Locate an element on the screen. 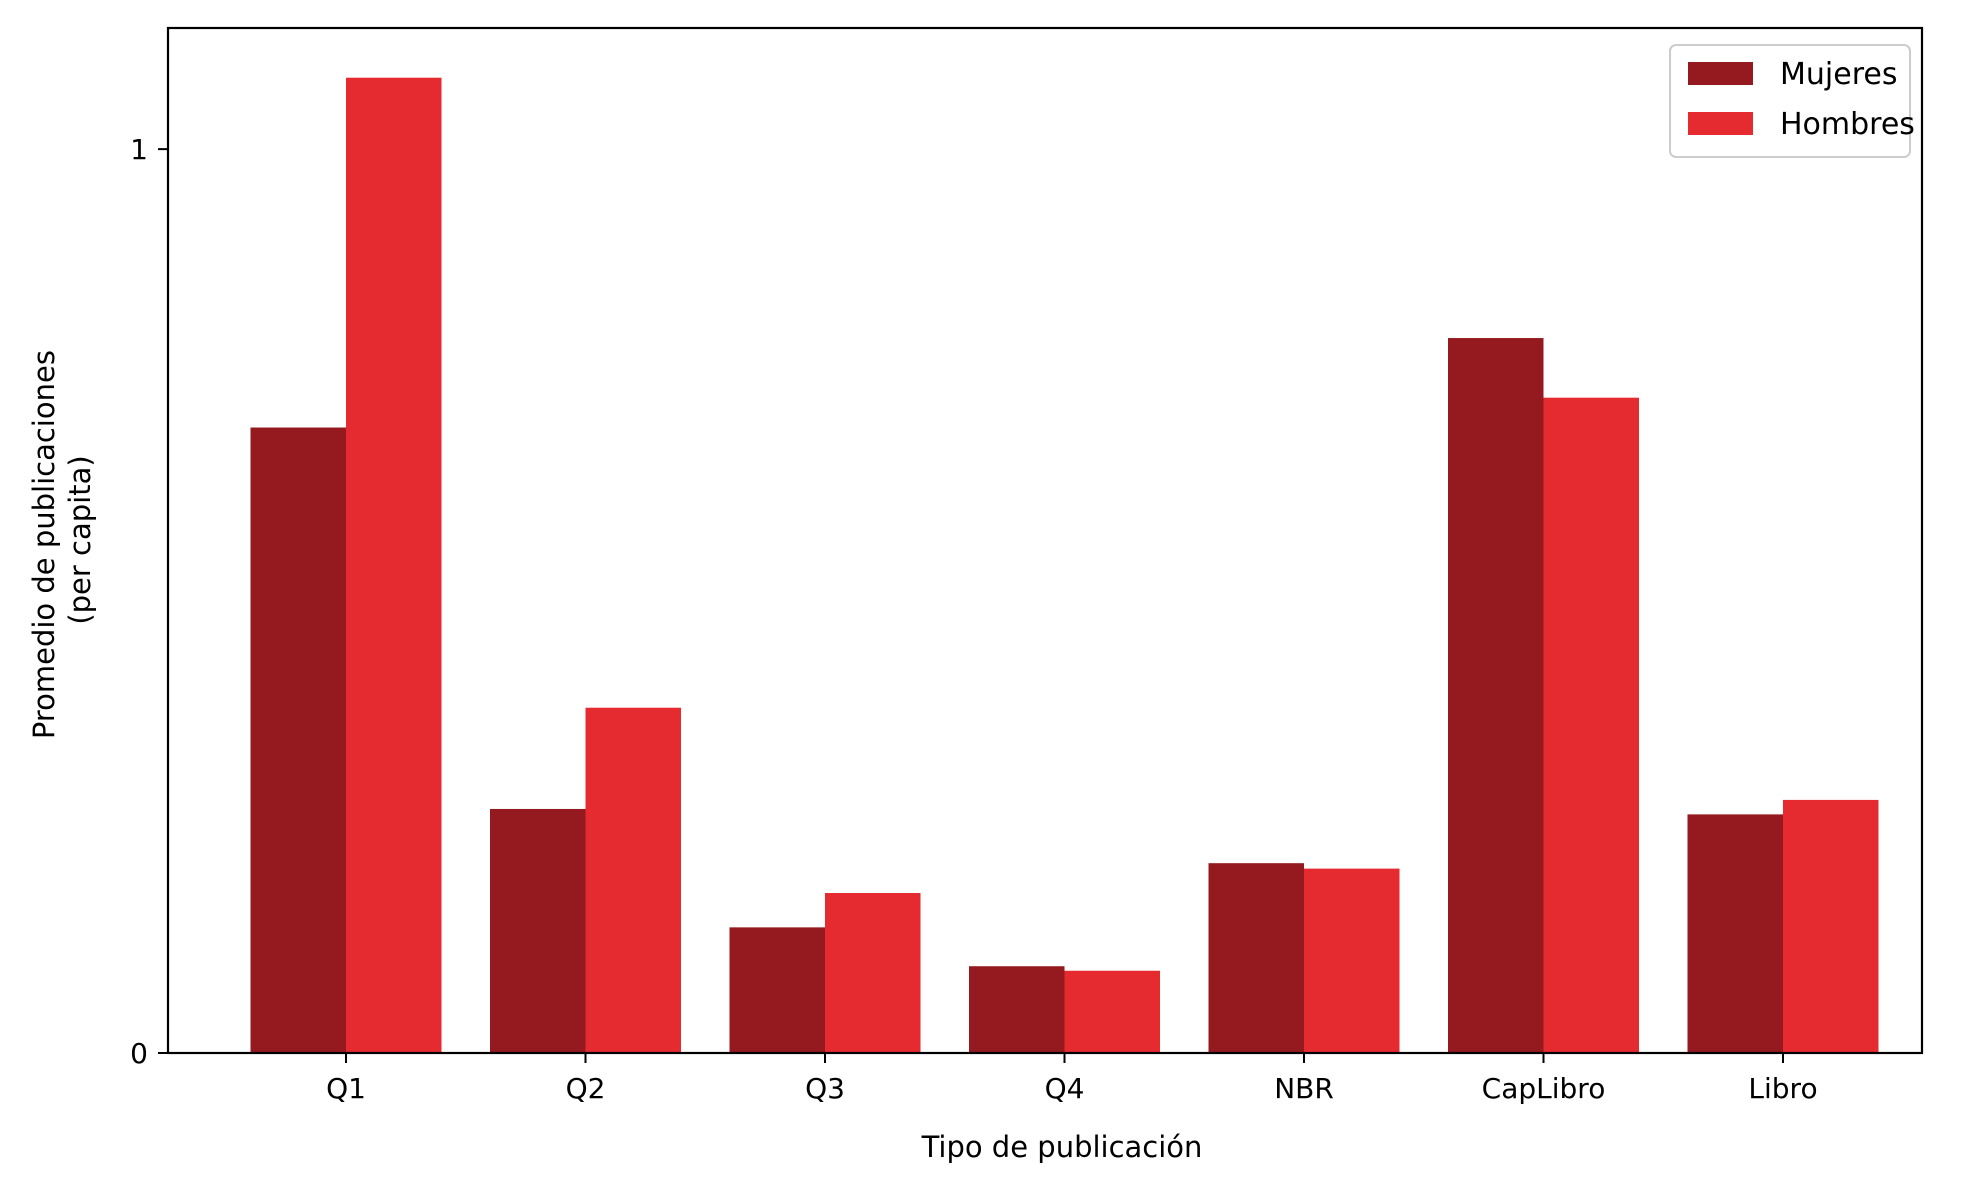 This screenshot has height=1193, width=1983. x-tick-label-q4: Q4 is located at coordinates (1065, 1088).